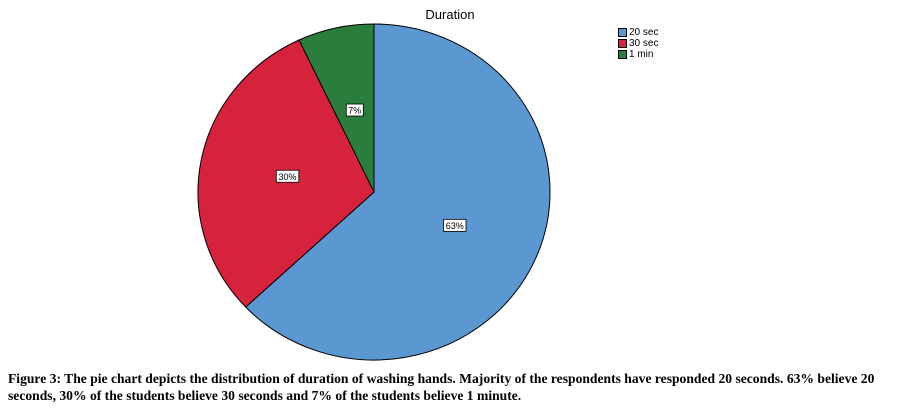  Describe the element at coordinates (641, 54) in the screenshot. I see `legend-label: 1 min` at that location.